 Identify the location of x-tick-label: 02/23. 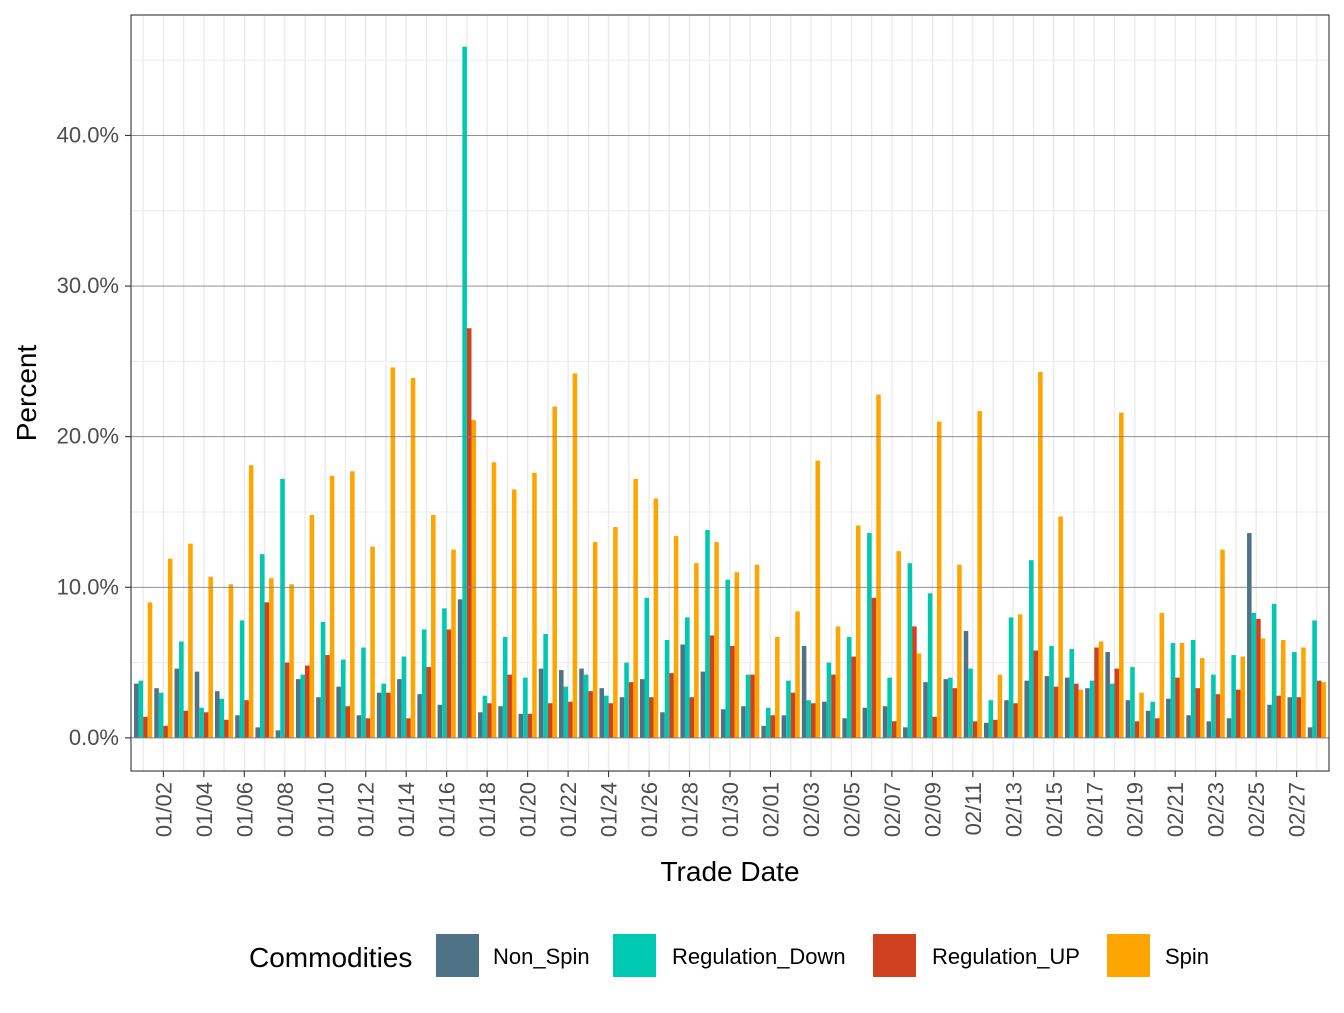
(1216, 809).